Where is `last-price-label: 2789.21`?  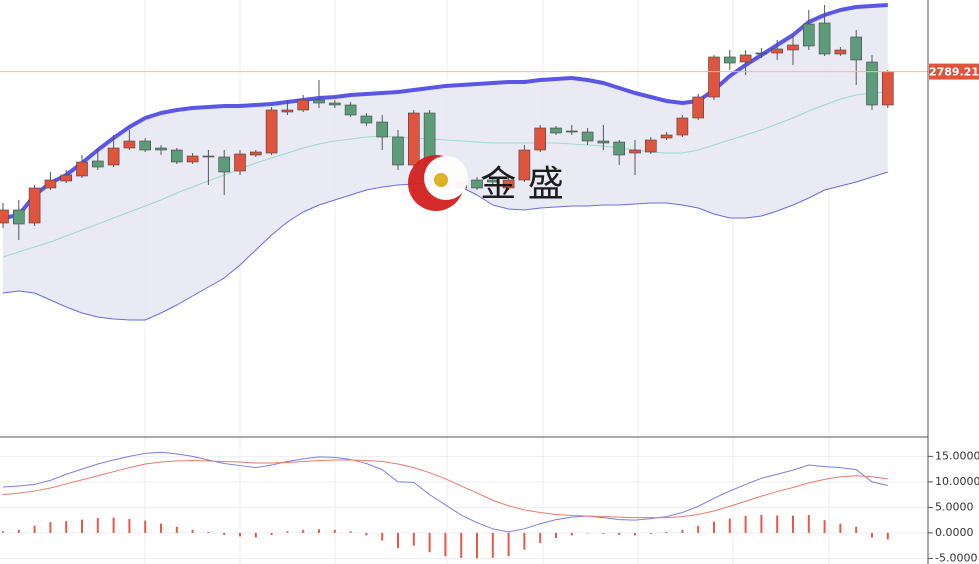 last-price-label: 2789.21 is located at coordinates (954, 72).